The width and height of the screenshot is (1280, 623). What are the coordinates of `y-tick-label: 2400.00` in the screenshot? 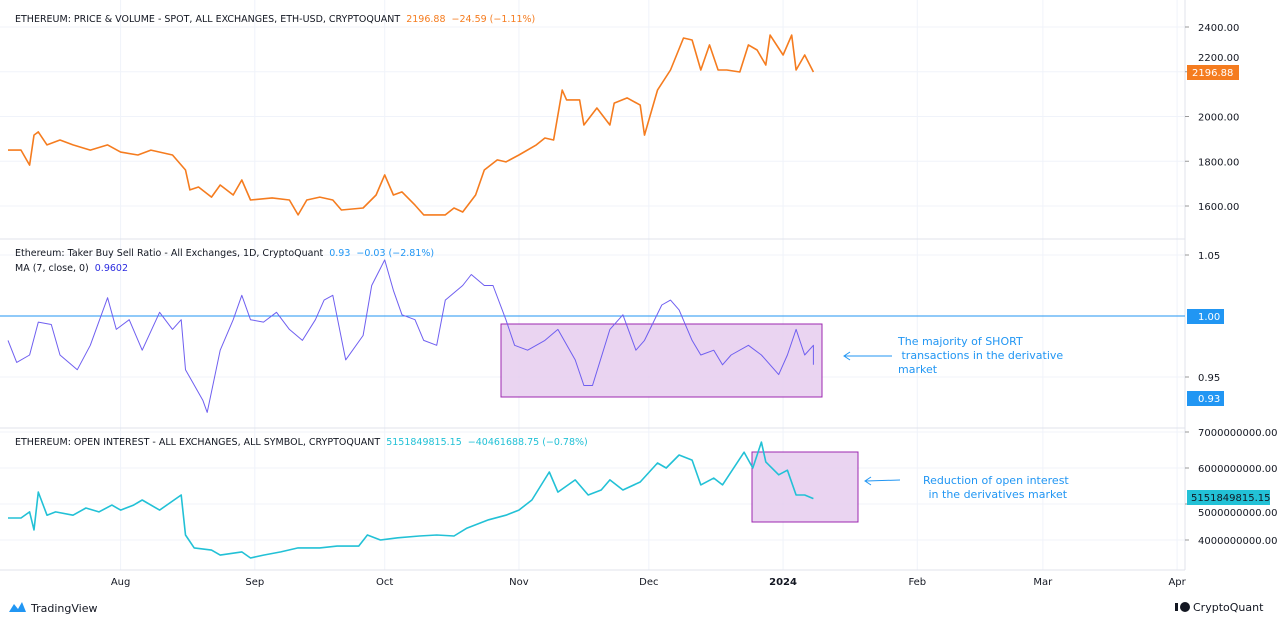 It's located at (1218, 28).